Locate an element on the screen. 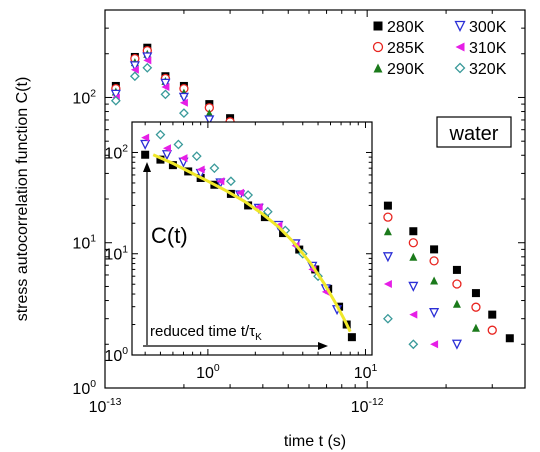 This screenshot has height=452, width=540. inset-fit-curve is located at coordinates (252, 243).